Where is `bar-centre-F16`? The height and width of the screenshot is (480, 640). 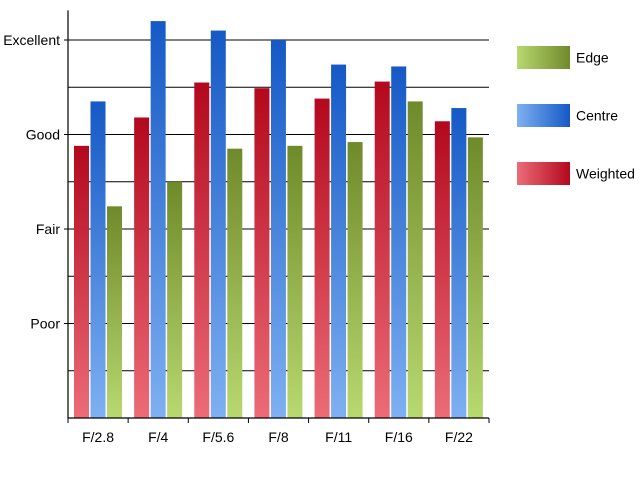 bar-centre-F16 is located at coordinates (399, 242).